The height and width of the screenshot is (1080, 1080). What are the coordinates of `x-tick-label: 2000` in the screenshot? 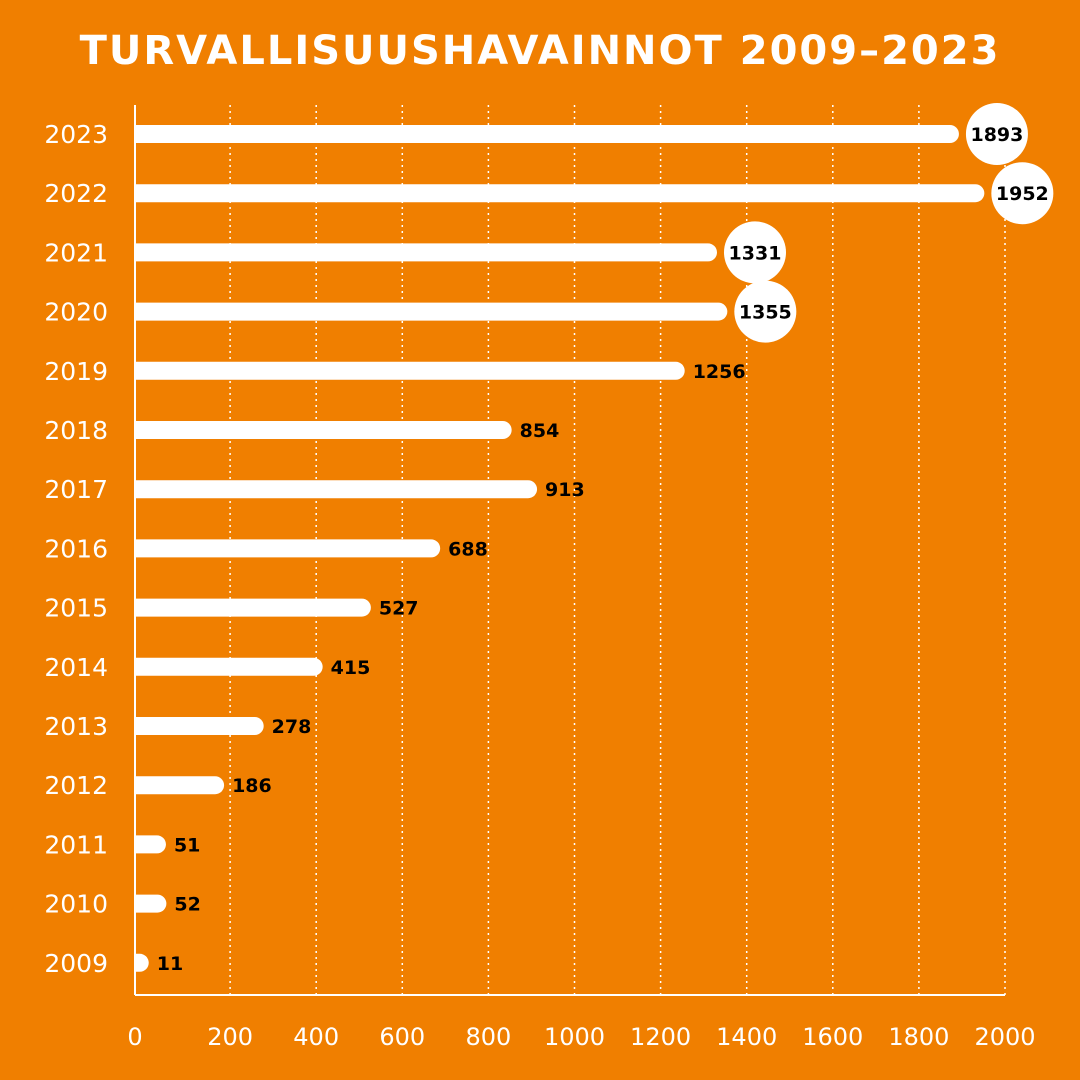 It's located at (1004, 1037).